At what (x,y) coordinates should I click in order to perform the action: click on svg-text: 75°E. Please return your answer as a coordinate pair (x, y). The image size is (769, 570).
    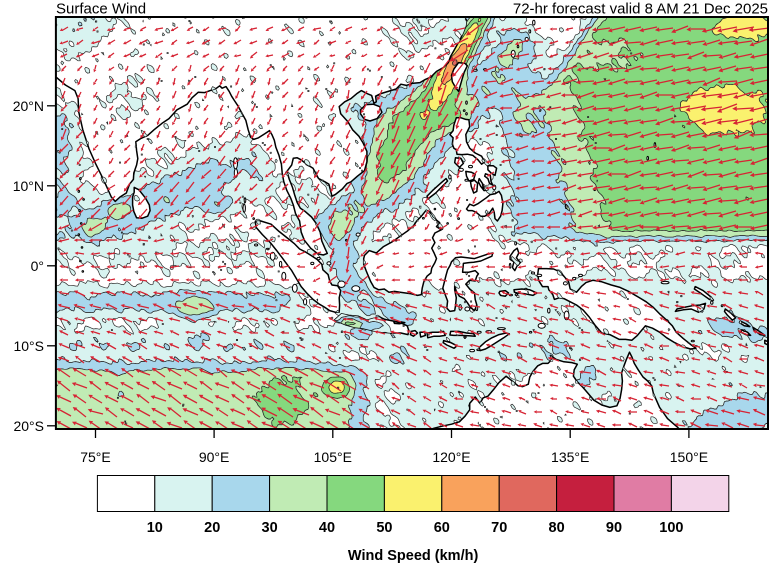
    Looking at the image, I should click on (95, 457).